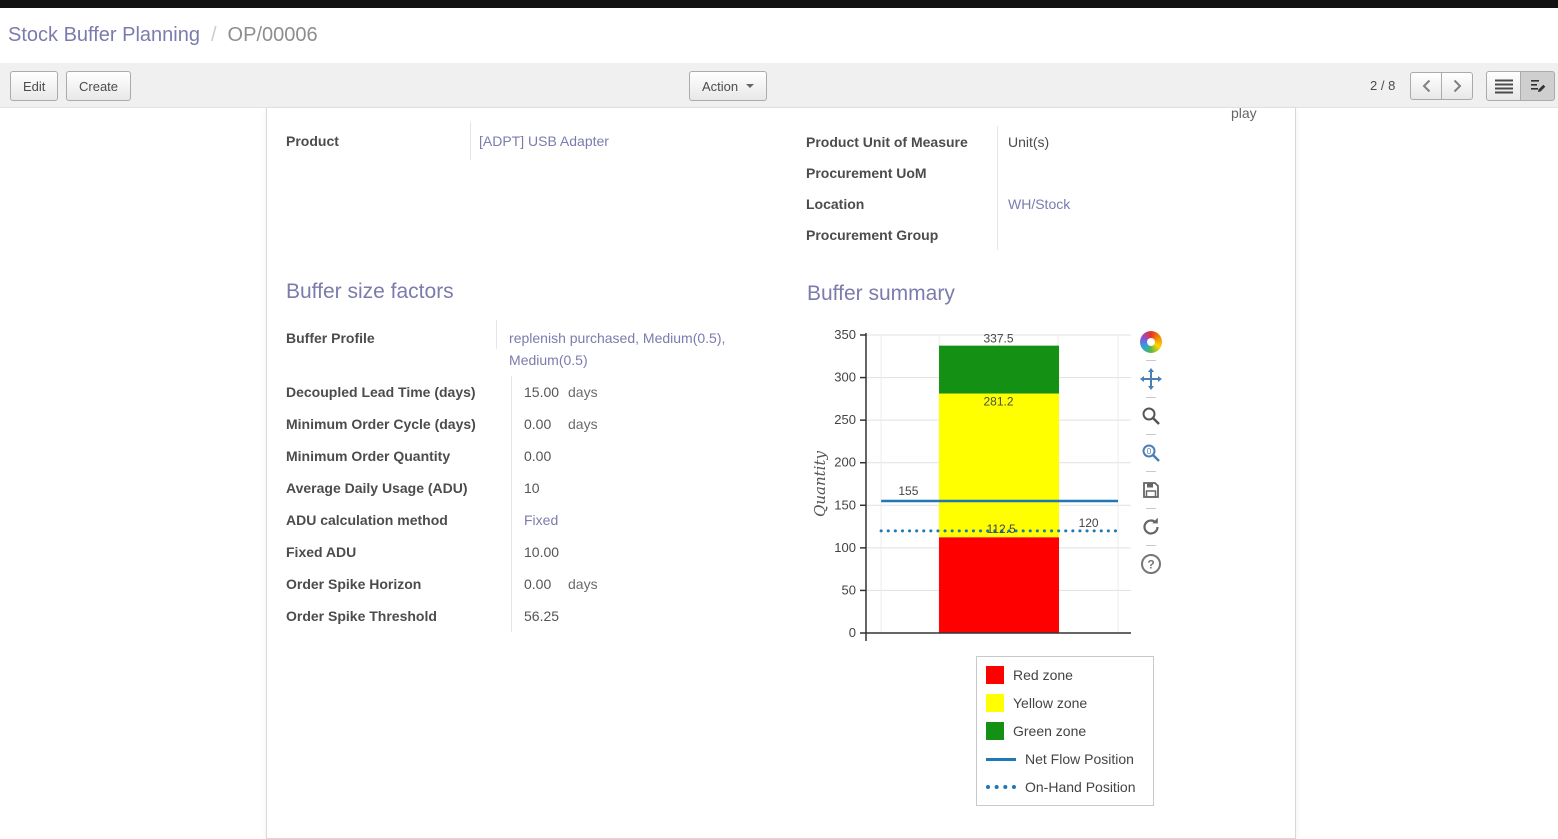 The height and width of the screenshot is (839, 1558). Describe the element at coordinates (542, 552) in the screenshot. I see `fixed-adu-value: 10.00` at that location.